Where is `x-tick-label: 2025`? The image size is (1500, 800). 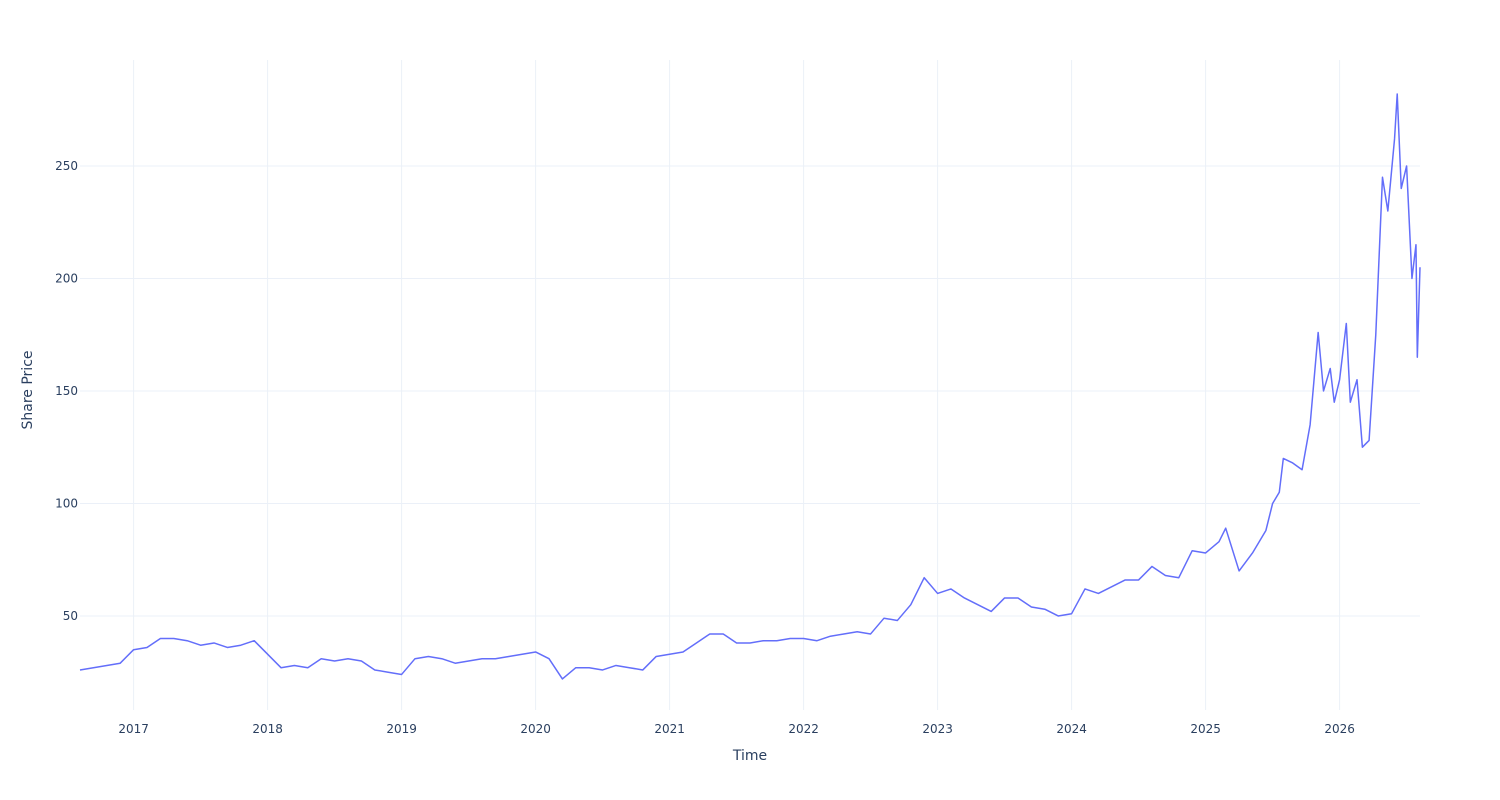 x-tick-label: 2025 is located at coordinates (1205, 729).